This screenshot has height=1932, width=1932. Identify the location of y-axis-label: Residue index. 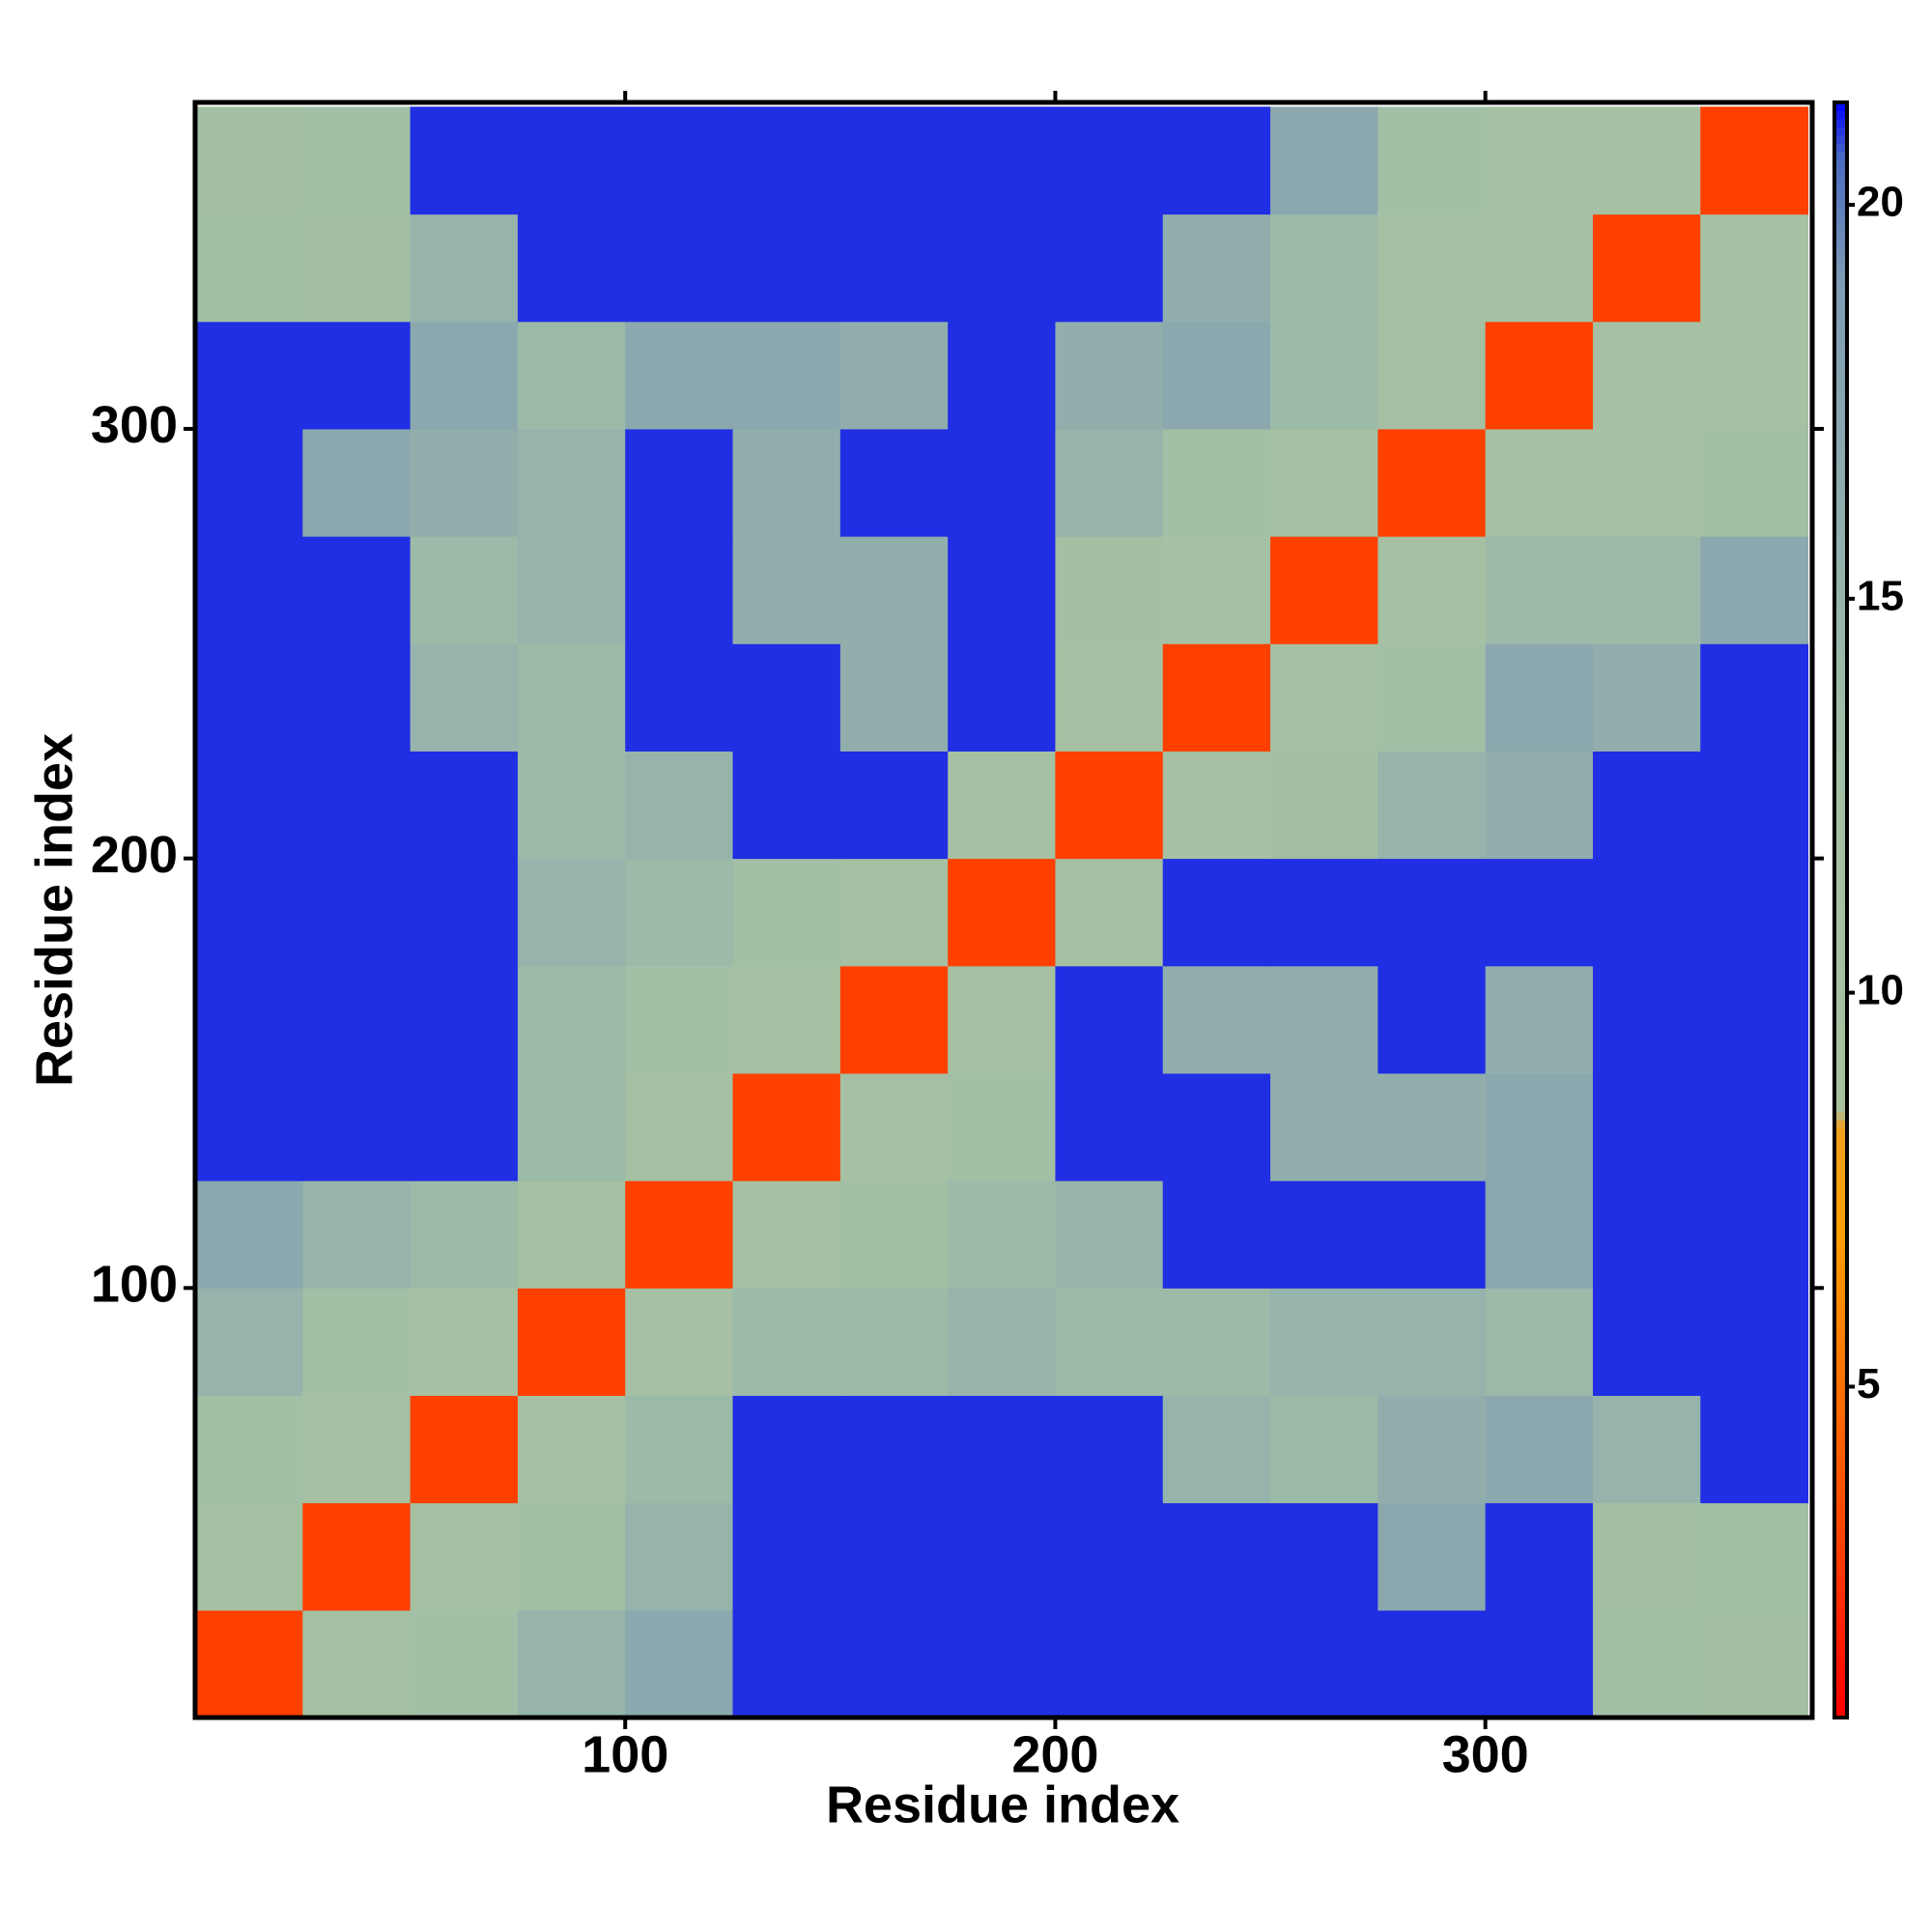
(54, 910).